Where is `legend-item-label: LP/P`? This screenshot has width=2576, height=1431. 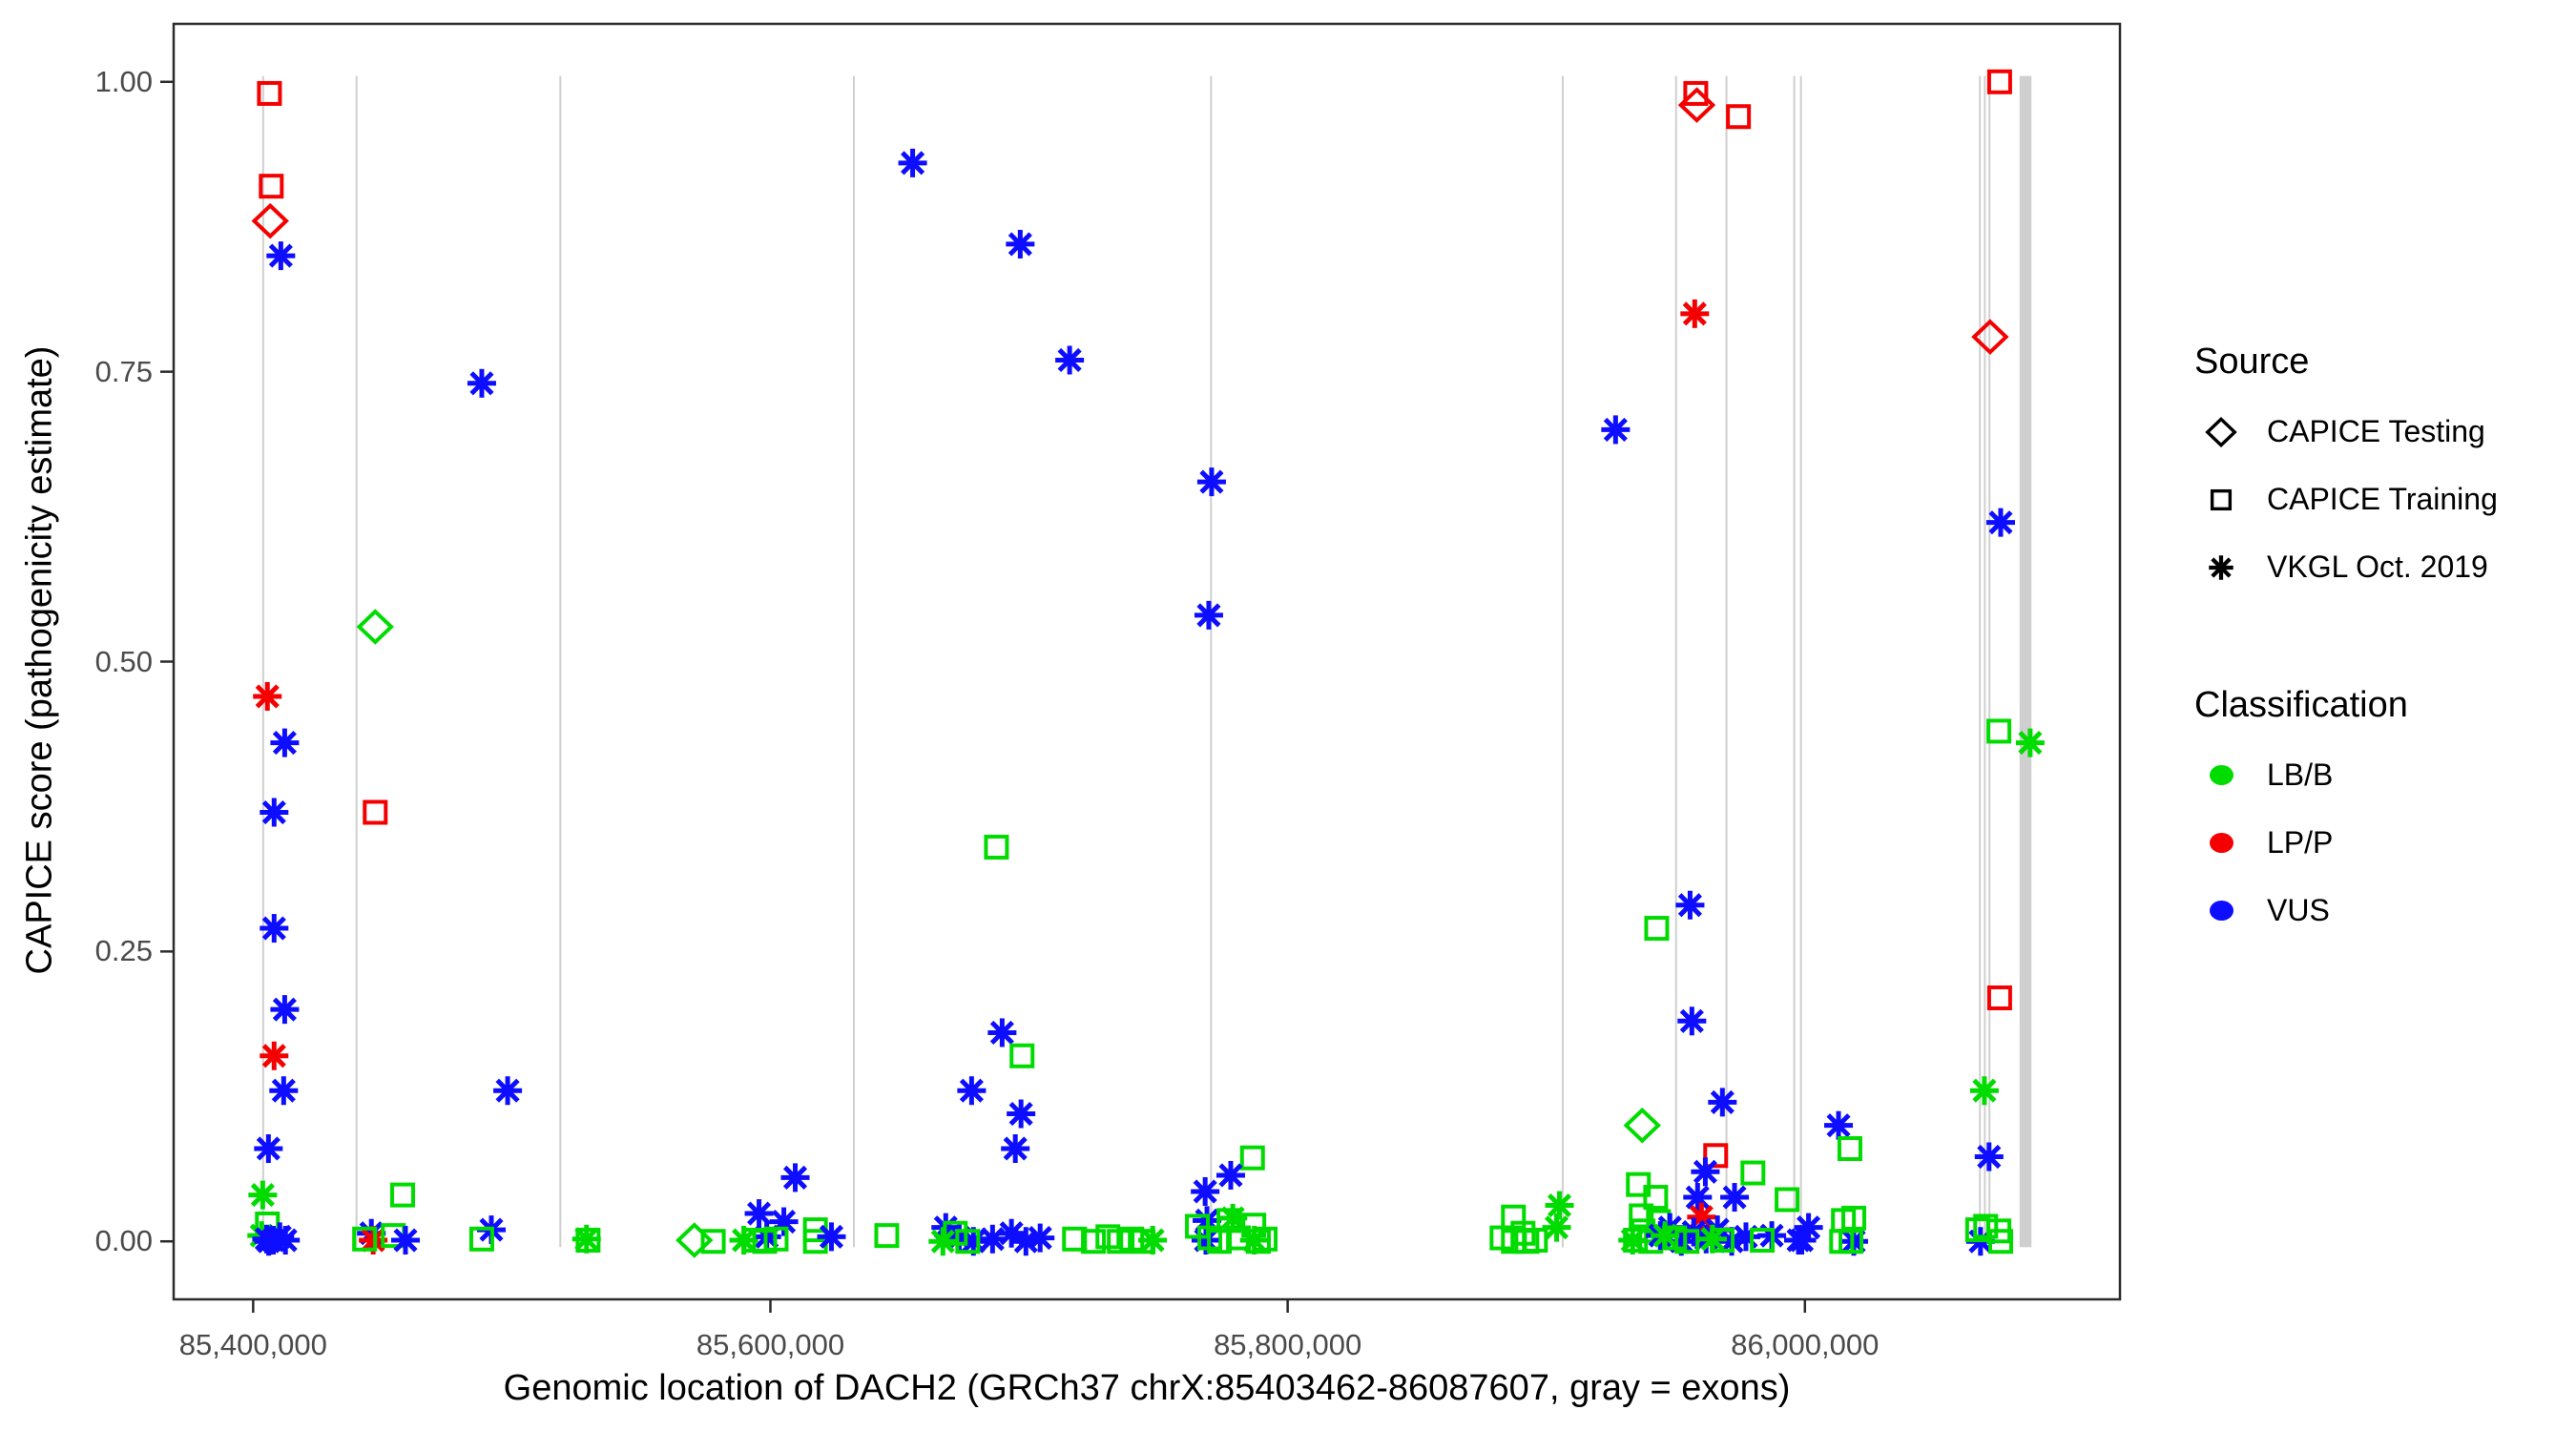 legend-item-label: LP/P is located at coordinates (2300, 842).